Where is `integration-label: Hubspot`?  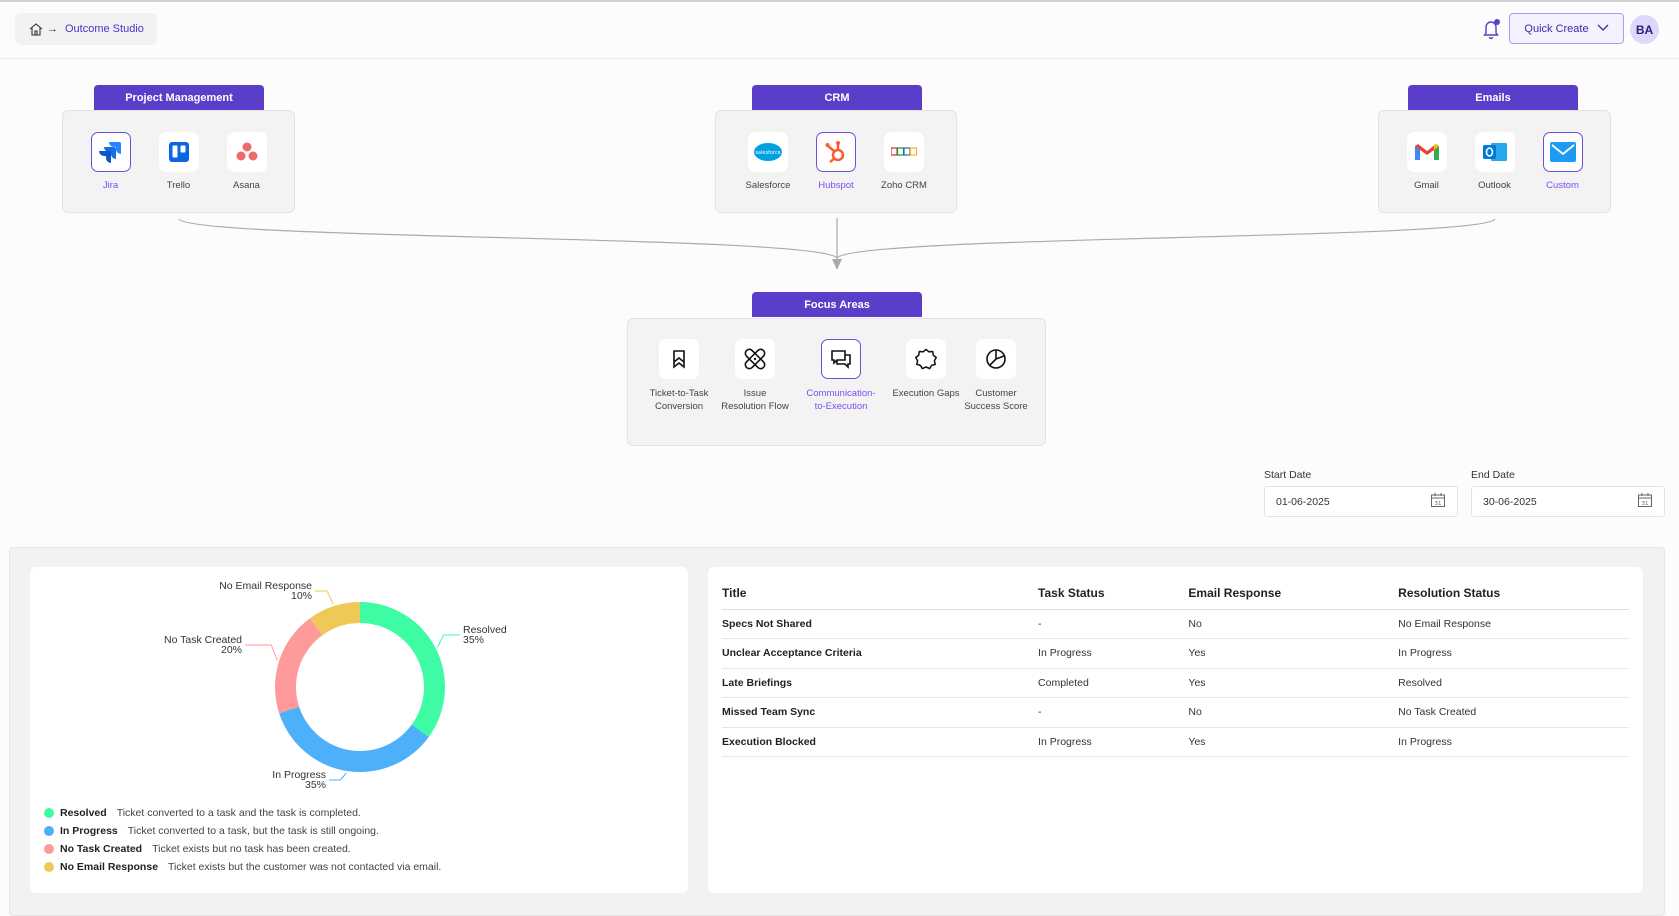
integration-label: Hubspot is located at coordinates (836, 185).